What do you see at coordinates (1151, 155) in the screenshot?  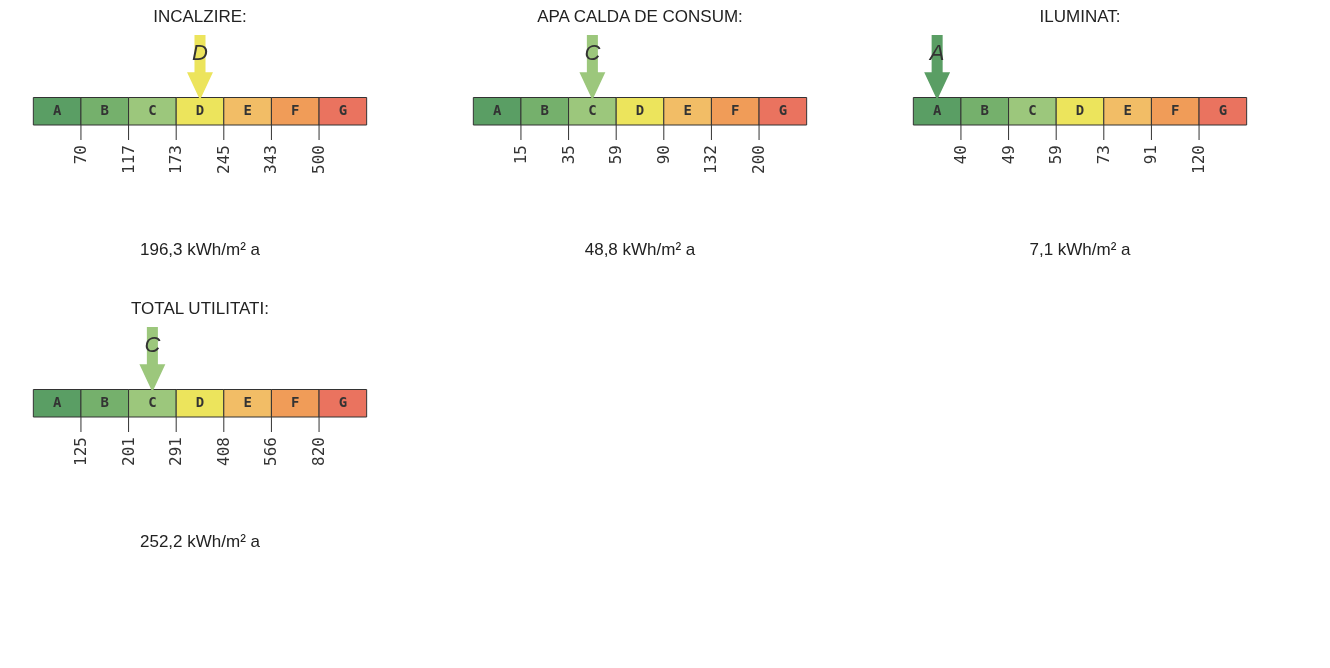 I see `data-label: 91` at bounding box center [1151, 155].